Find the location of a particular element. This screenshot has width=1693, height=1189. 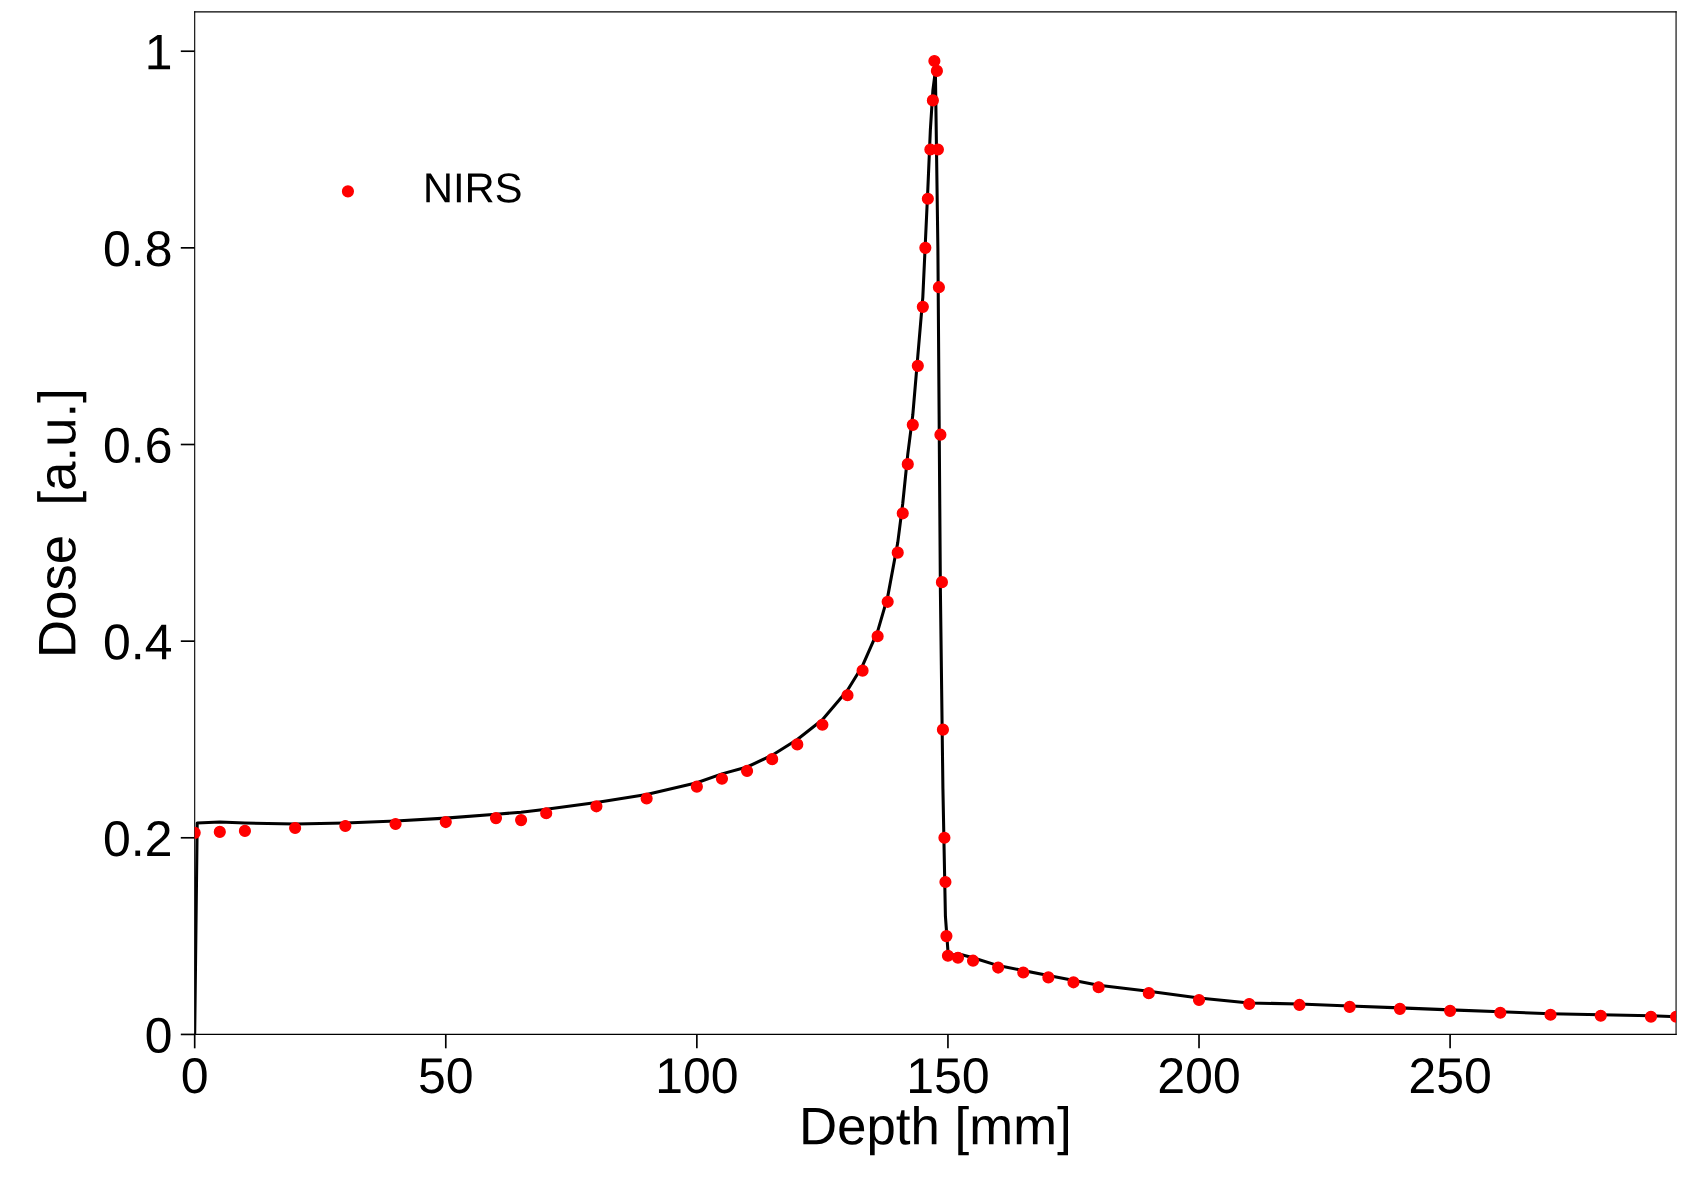

legend-label: NIRS is located at coordinates (473, 188).